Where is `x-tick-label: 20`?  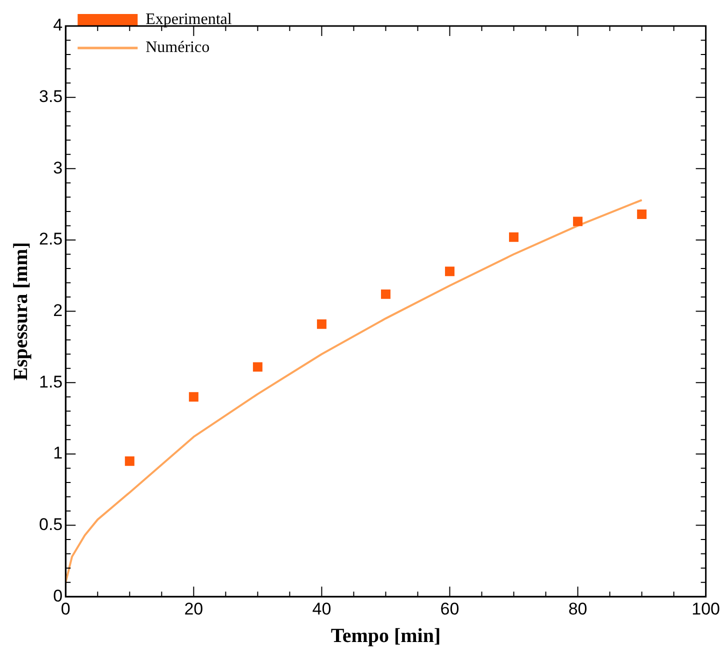 x-tick-label: 20 is located at coordinates (194, 608).